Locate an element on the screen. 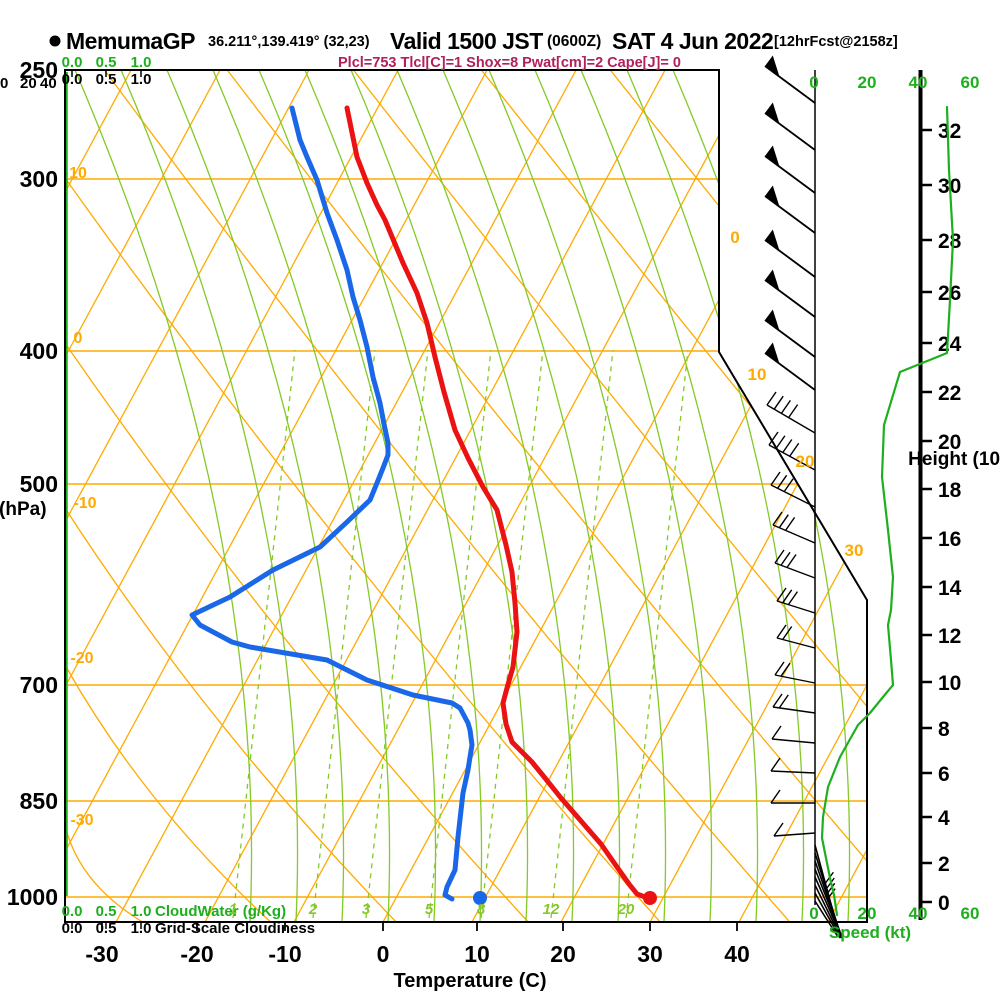  valid-time: Valid 1500 JST is located at coordinates (466, 41).